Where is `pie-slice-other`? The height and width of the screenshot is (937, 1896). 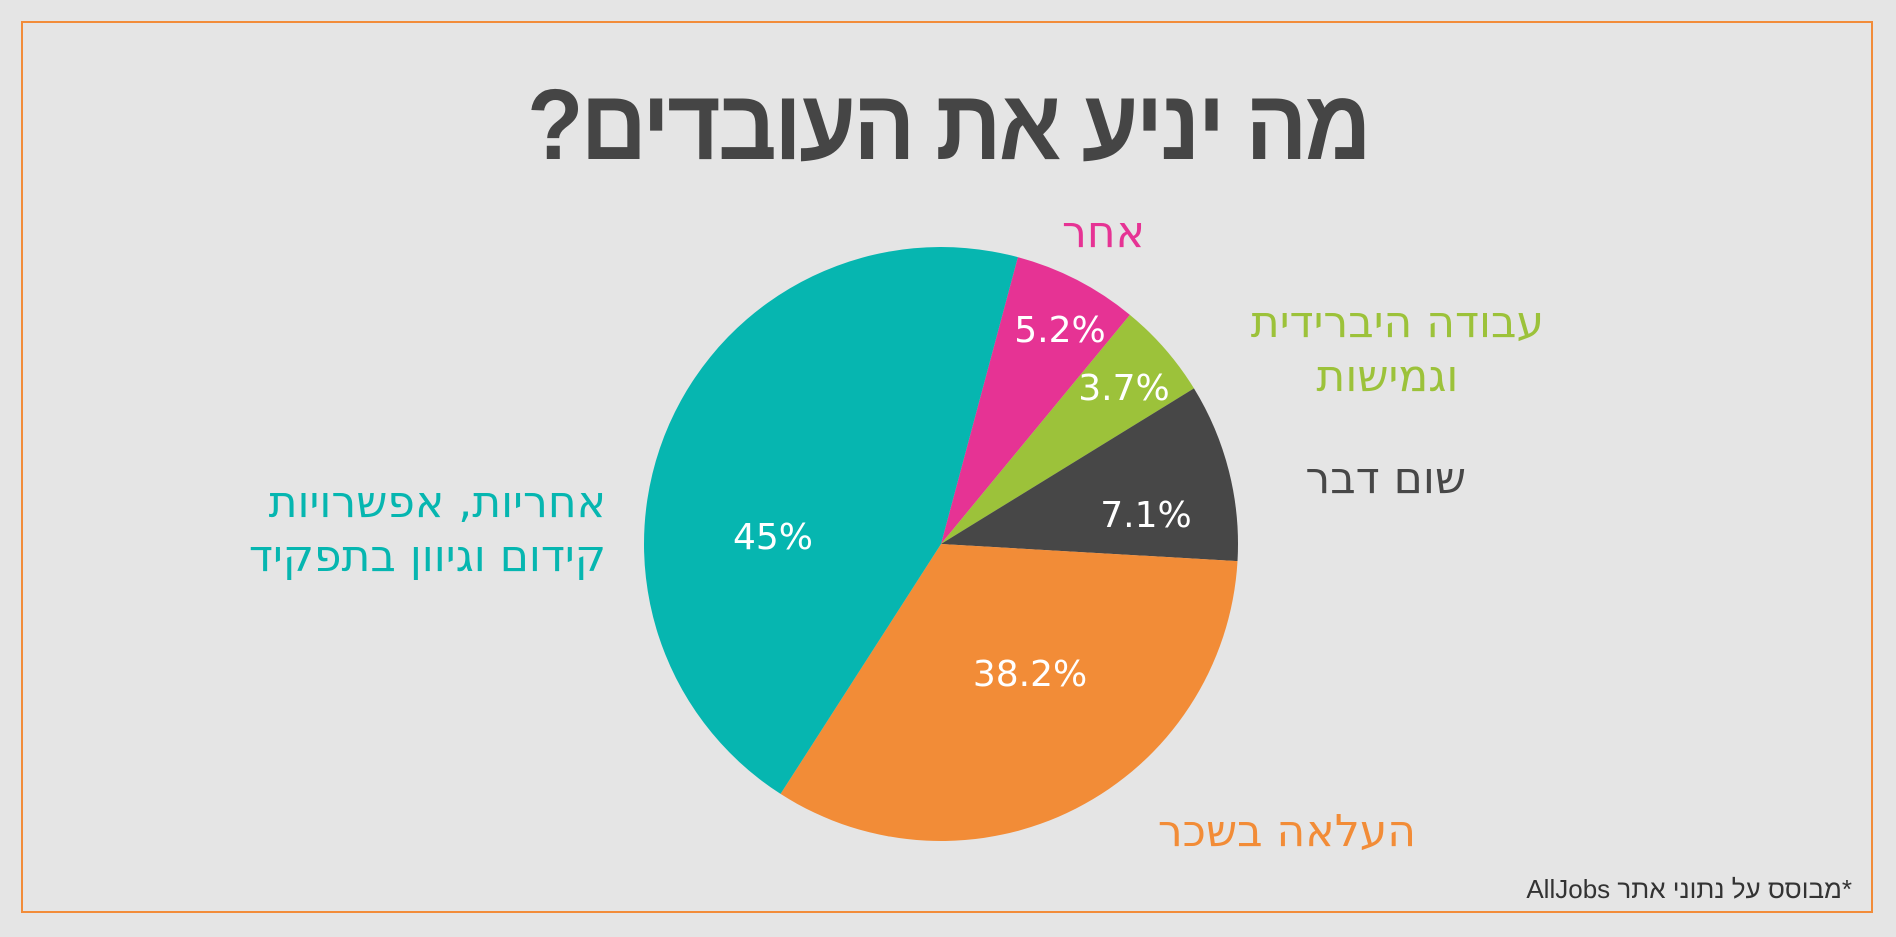
pie-slice-other is located at coordinates (1035, 400).